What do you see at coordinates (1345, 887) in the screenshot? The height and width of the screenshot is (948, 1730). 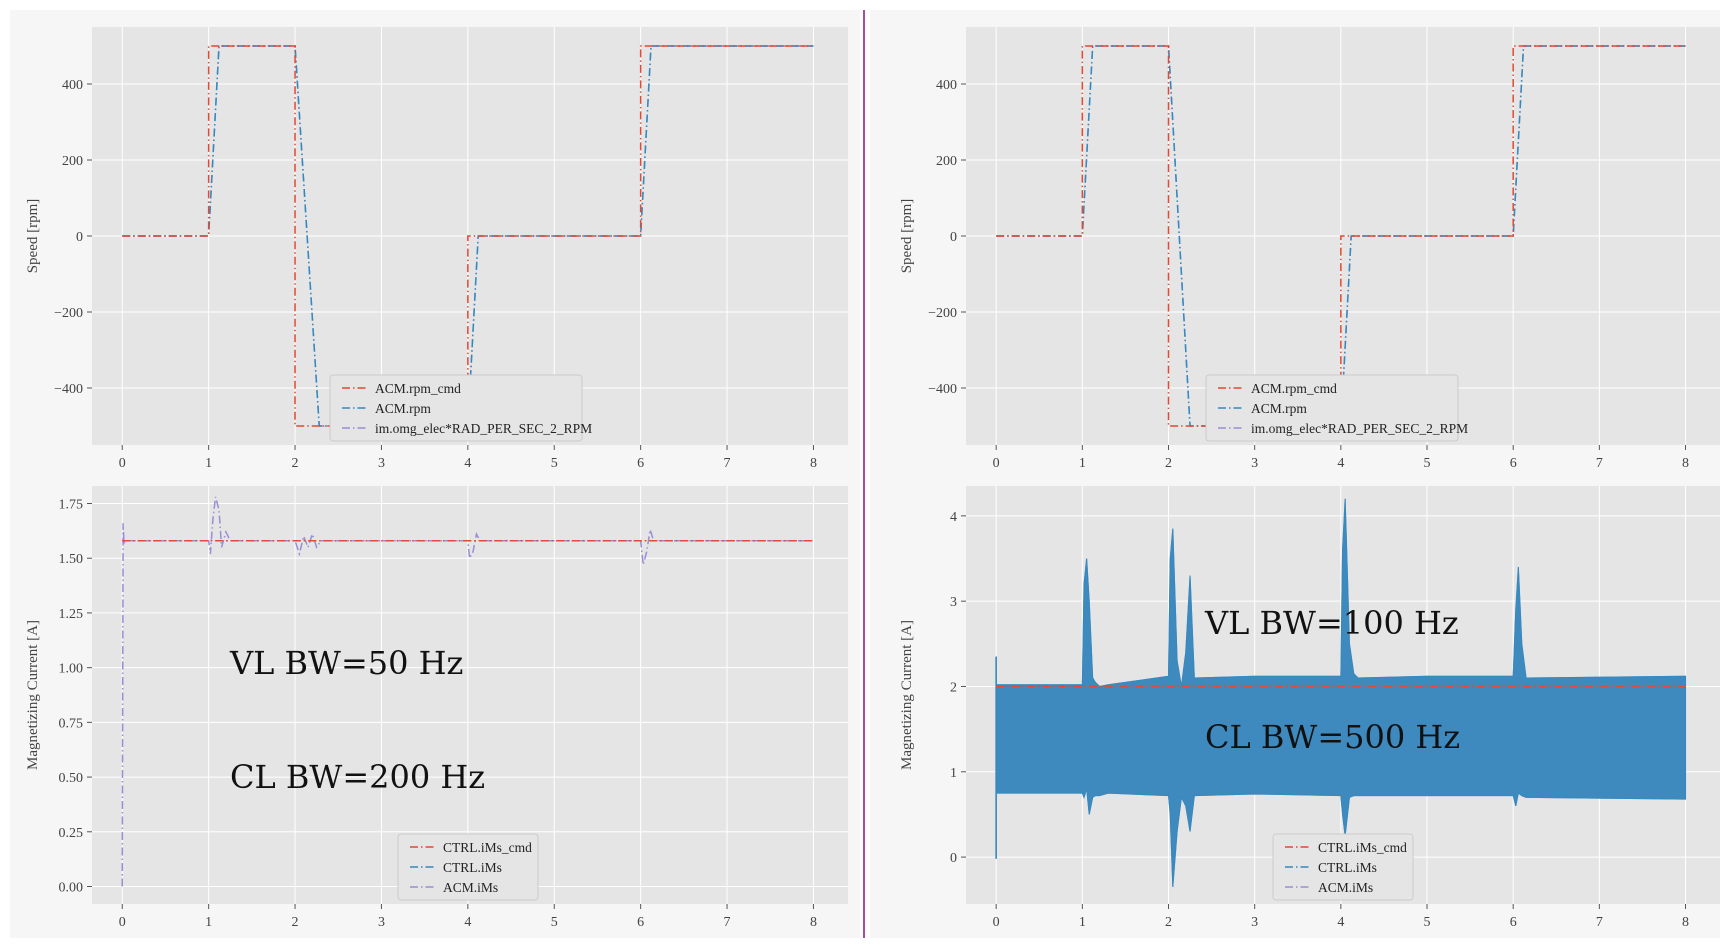 I see `right-chart2-legend-label: ACM.iMs` at bounding box center [1345, 887].